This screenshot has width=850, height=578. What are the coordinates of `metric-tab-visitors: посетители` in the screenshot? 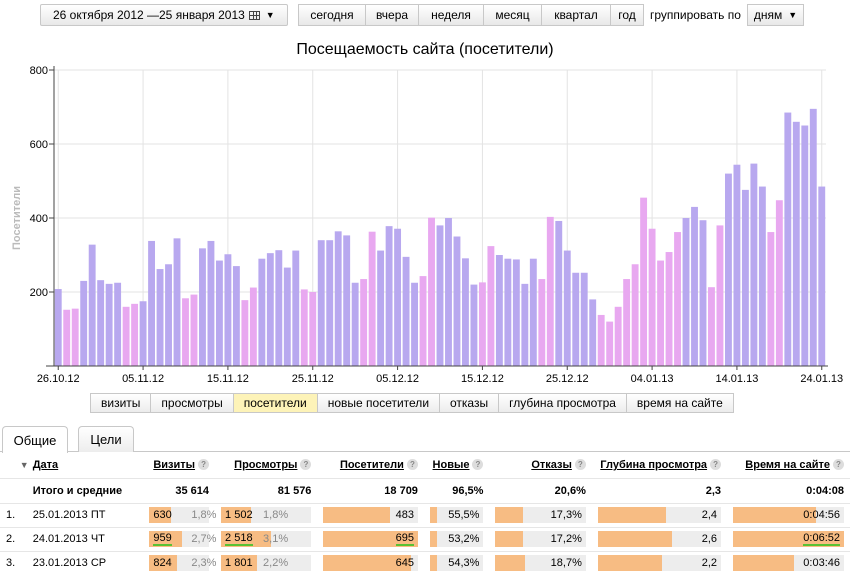 It's located at (274, 403).